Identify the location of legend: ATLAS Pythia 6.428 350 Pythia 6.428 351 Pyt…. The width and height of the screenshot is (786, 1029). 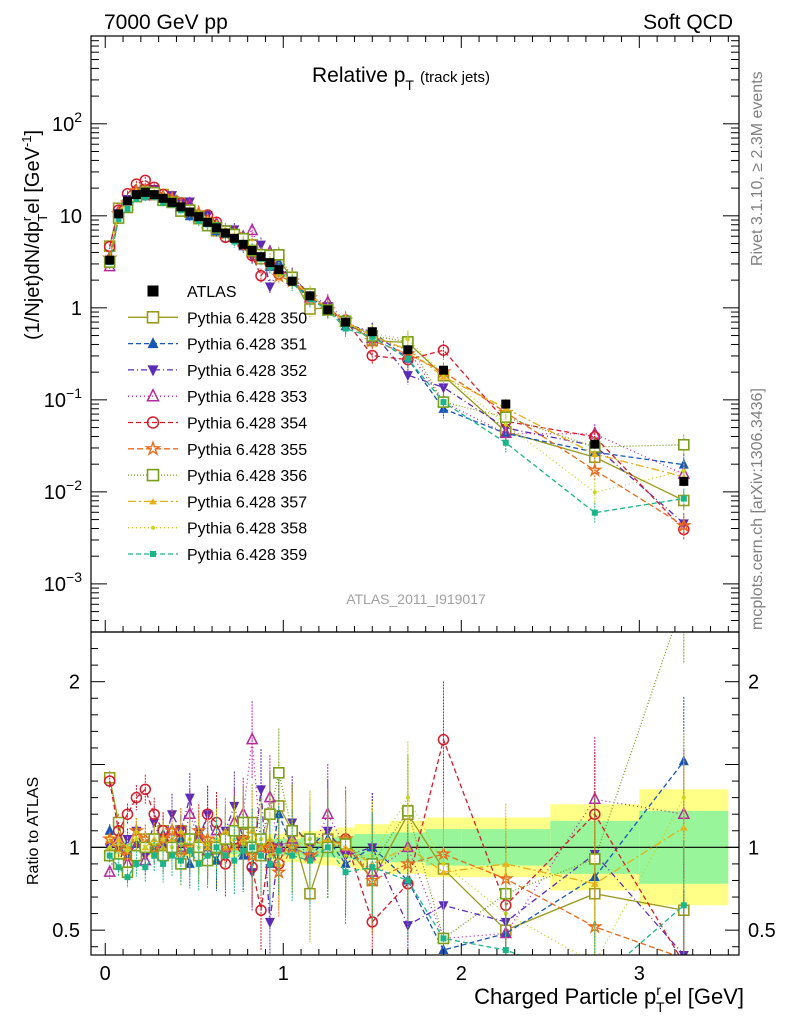
(217, 424).